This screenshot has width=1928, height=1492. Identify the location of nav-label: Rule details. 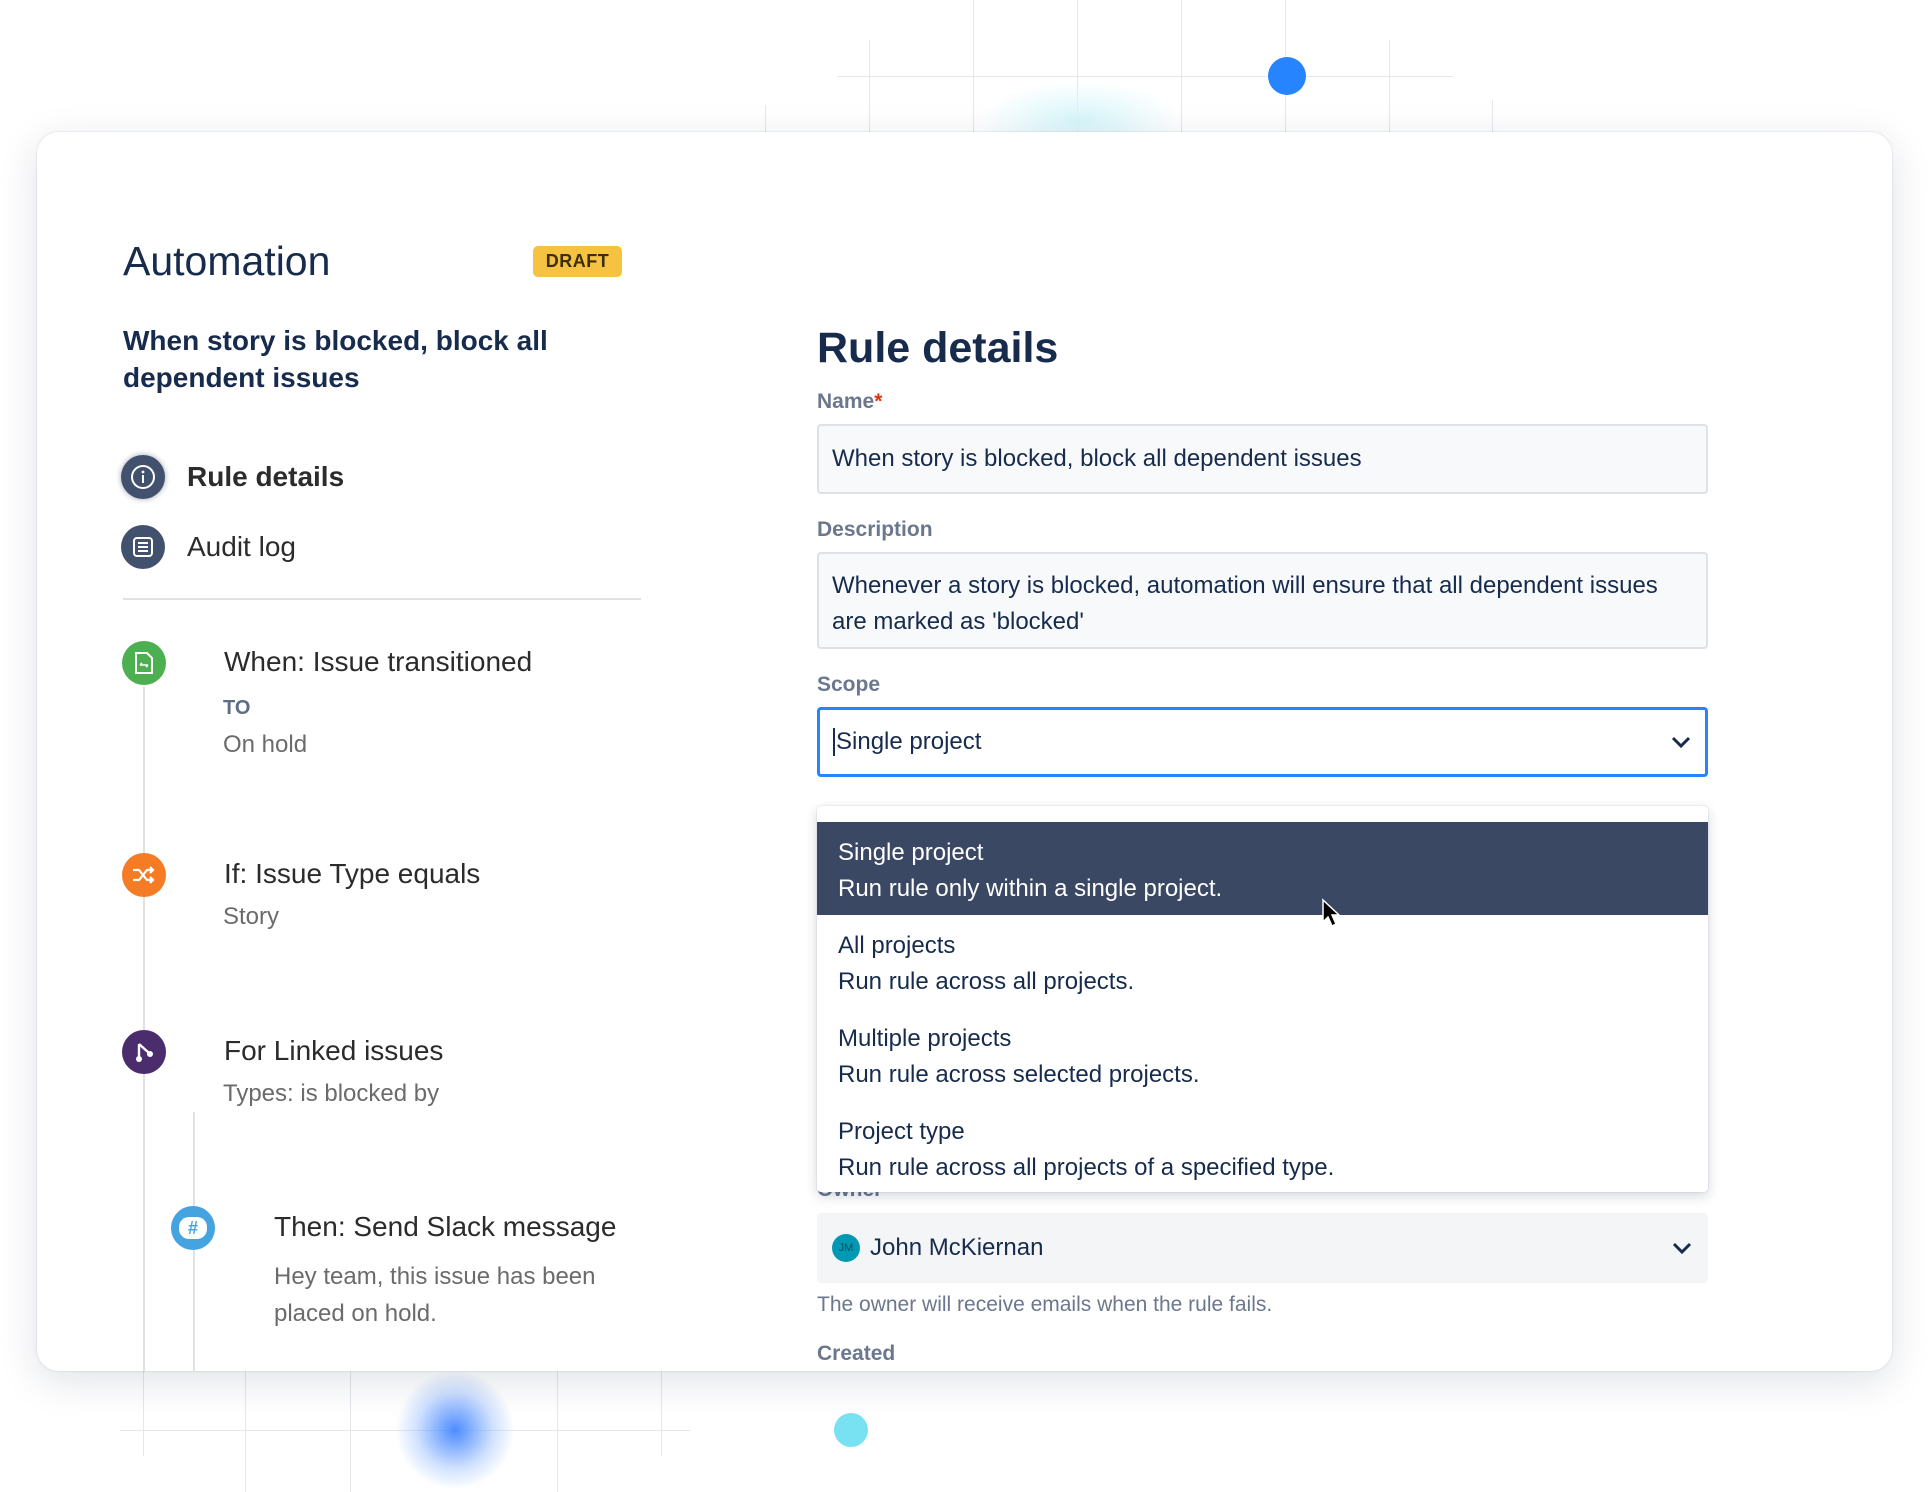
(266, 476).